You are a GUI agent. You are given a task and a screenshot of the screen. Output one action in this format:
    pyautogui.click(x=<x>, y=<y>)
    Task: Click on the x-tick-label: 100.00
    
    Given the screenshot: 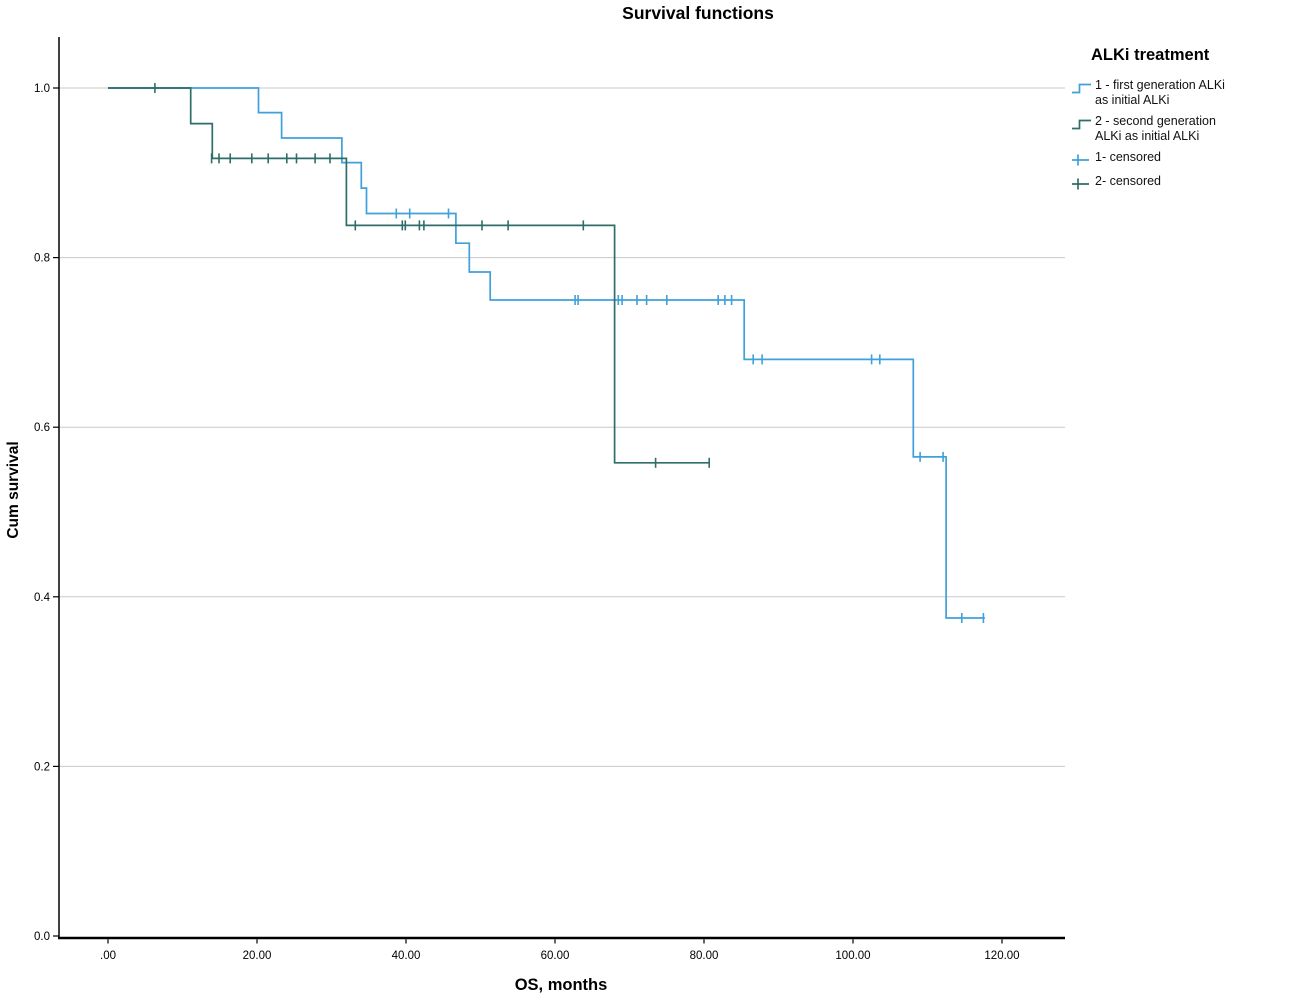 What is the action you would take?
    pyautogui.click(x=852, y=956)
    